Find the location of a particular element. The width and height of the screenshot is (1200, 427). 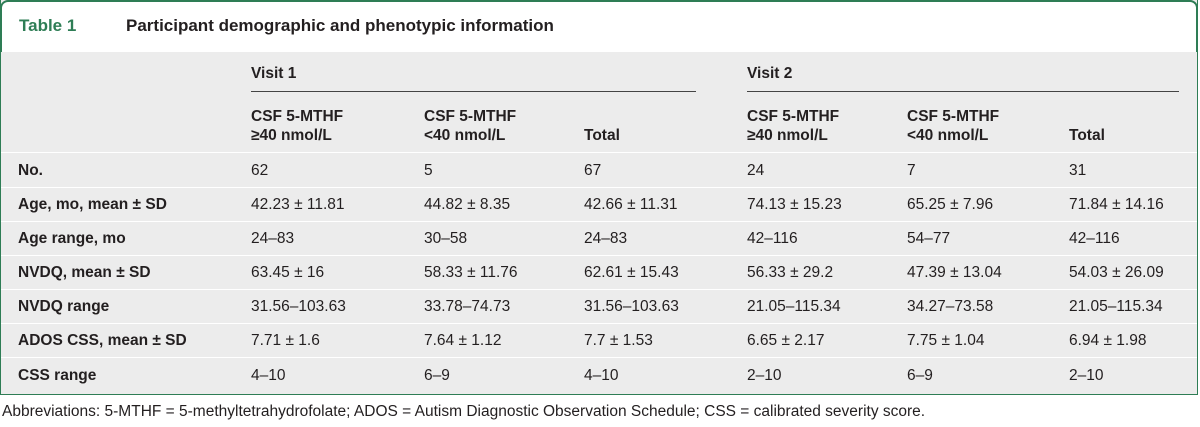

table-cell: 54.03 ± 26.09 is located at coordinates (1116, 272).